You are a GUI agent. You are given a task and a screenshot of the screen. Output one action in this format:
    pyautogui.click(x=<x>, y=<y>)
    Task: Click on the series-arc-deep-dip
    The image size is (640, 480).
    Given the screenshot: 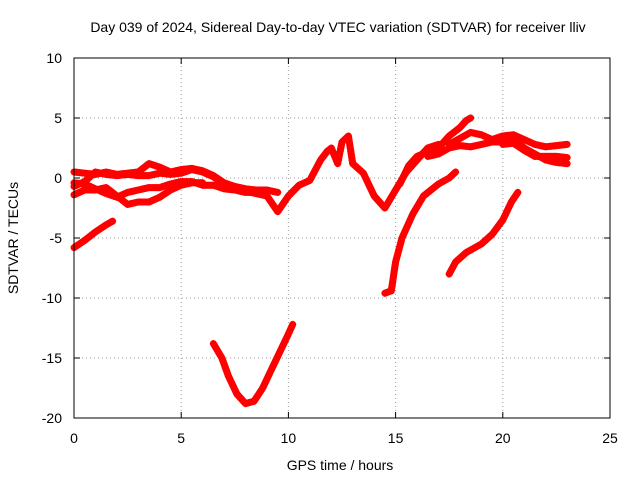 What is the action you would take?
    pyautogui.click(x=253, y=364)
    